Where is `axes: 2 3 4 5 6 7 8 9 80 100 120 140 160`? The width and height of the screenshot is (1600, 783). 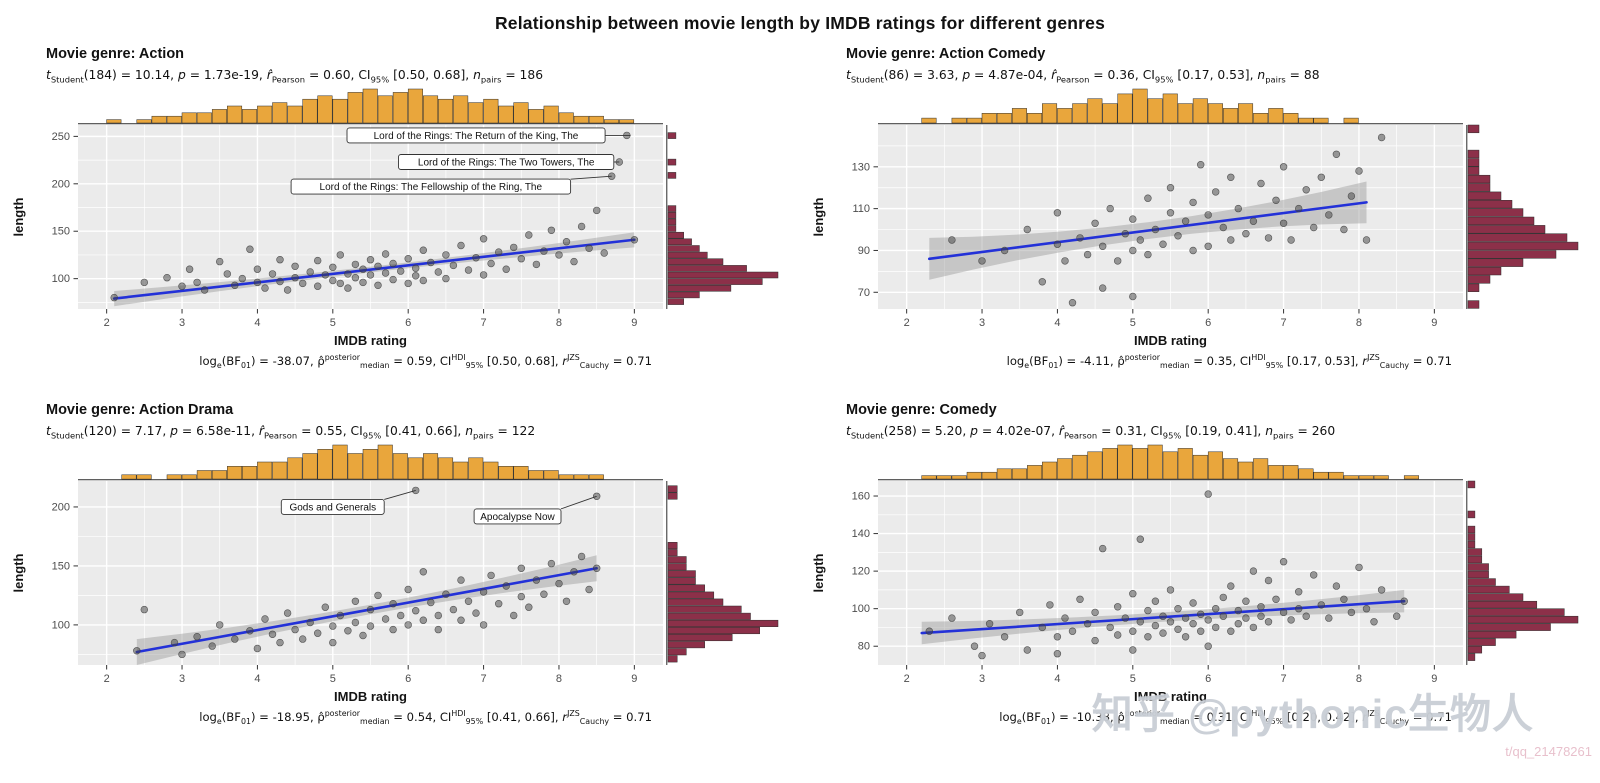 axes: 2 3 4 5 6 7 8 9 80 100 120 140 160 is located at coordinates (1145, 588).